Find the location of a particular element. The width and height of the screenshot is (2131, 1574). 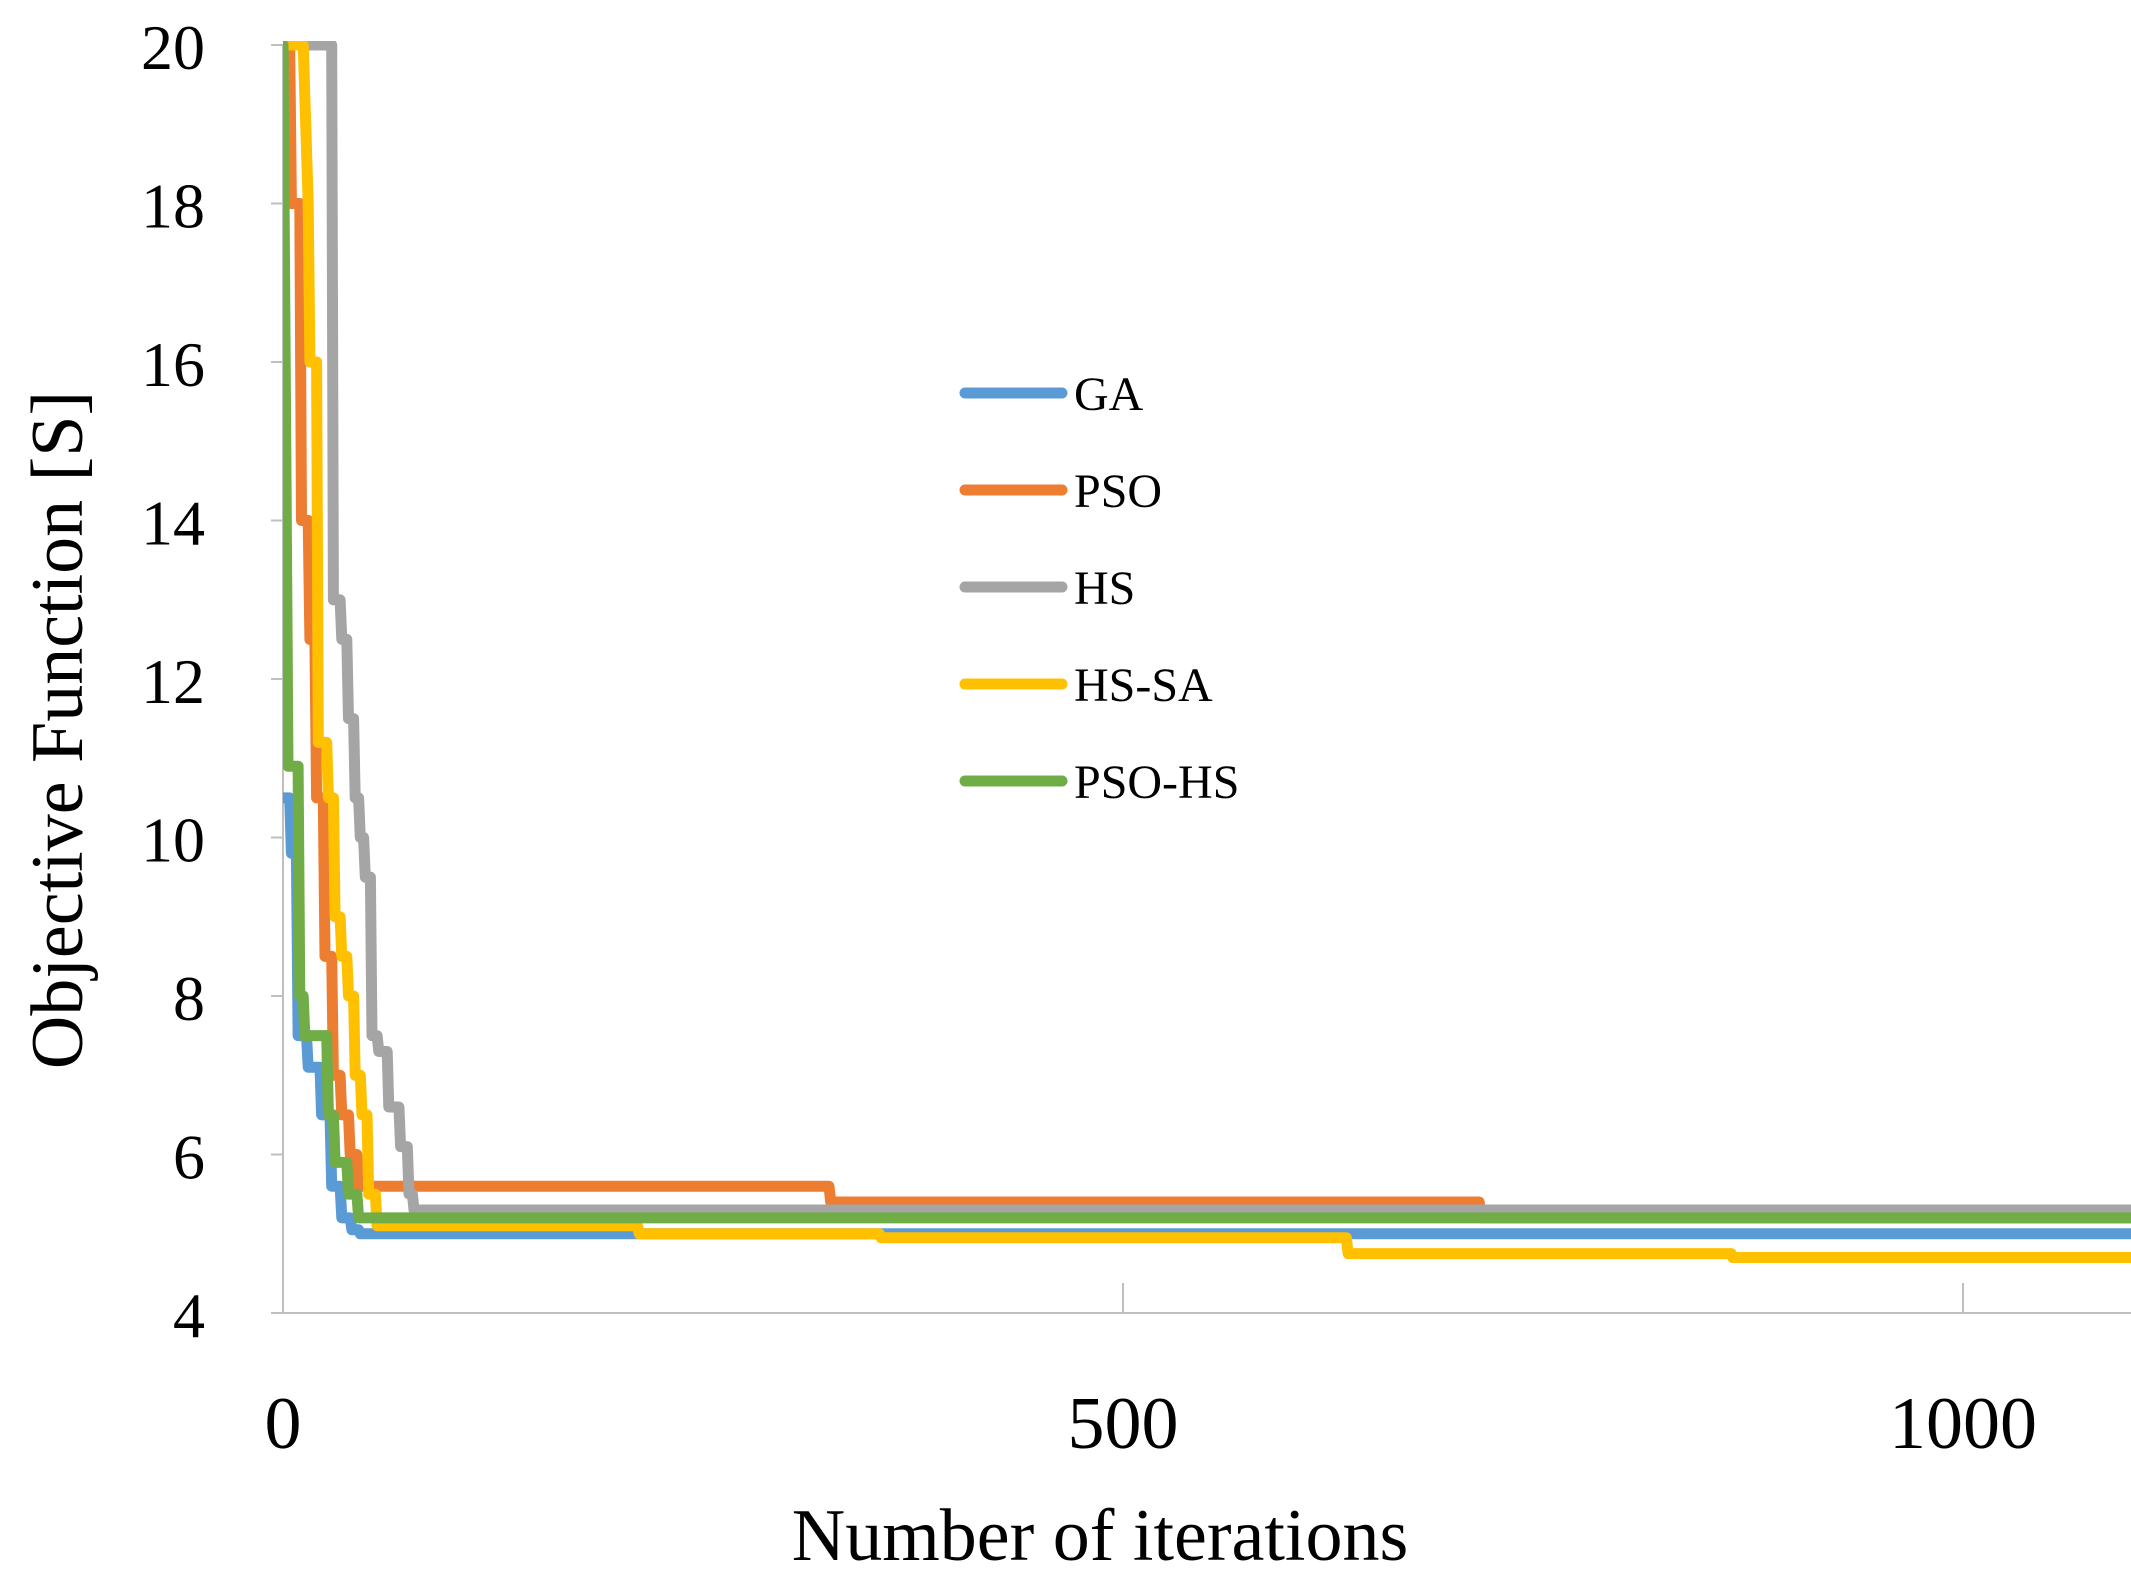

y-tick-label-12: 12 is located at coordinates (173, 681).